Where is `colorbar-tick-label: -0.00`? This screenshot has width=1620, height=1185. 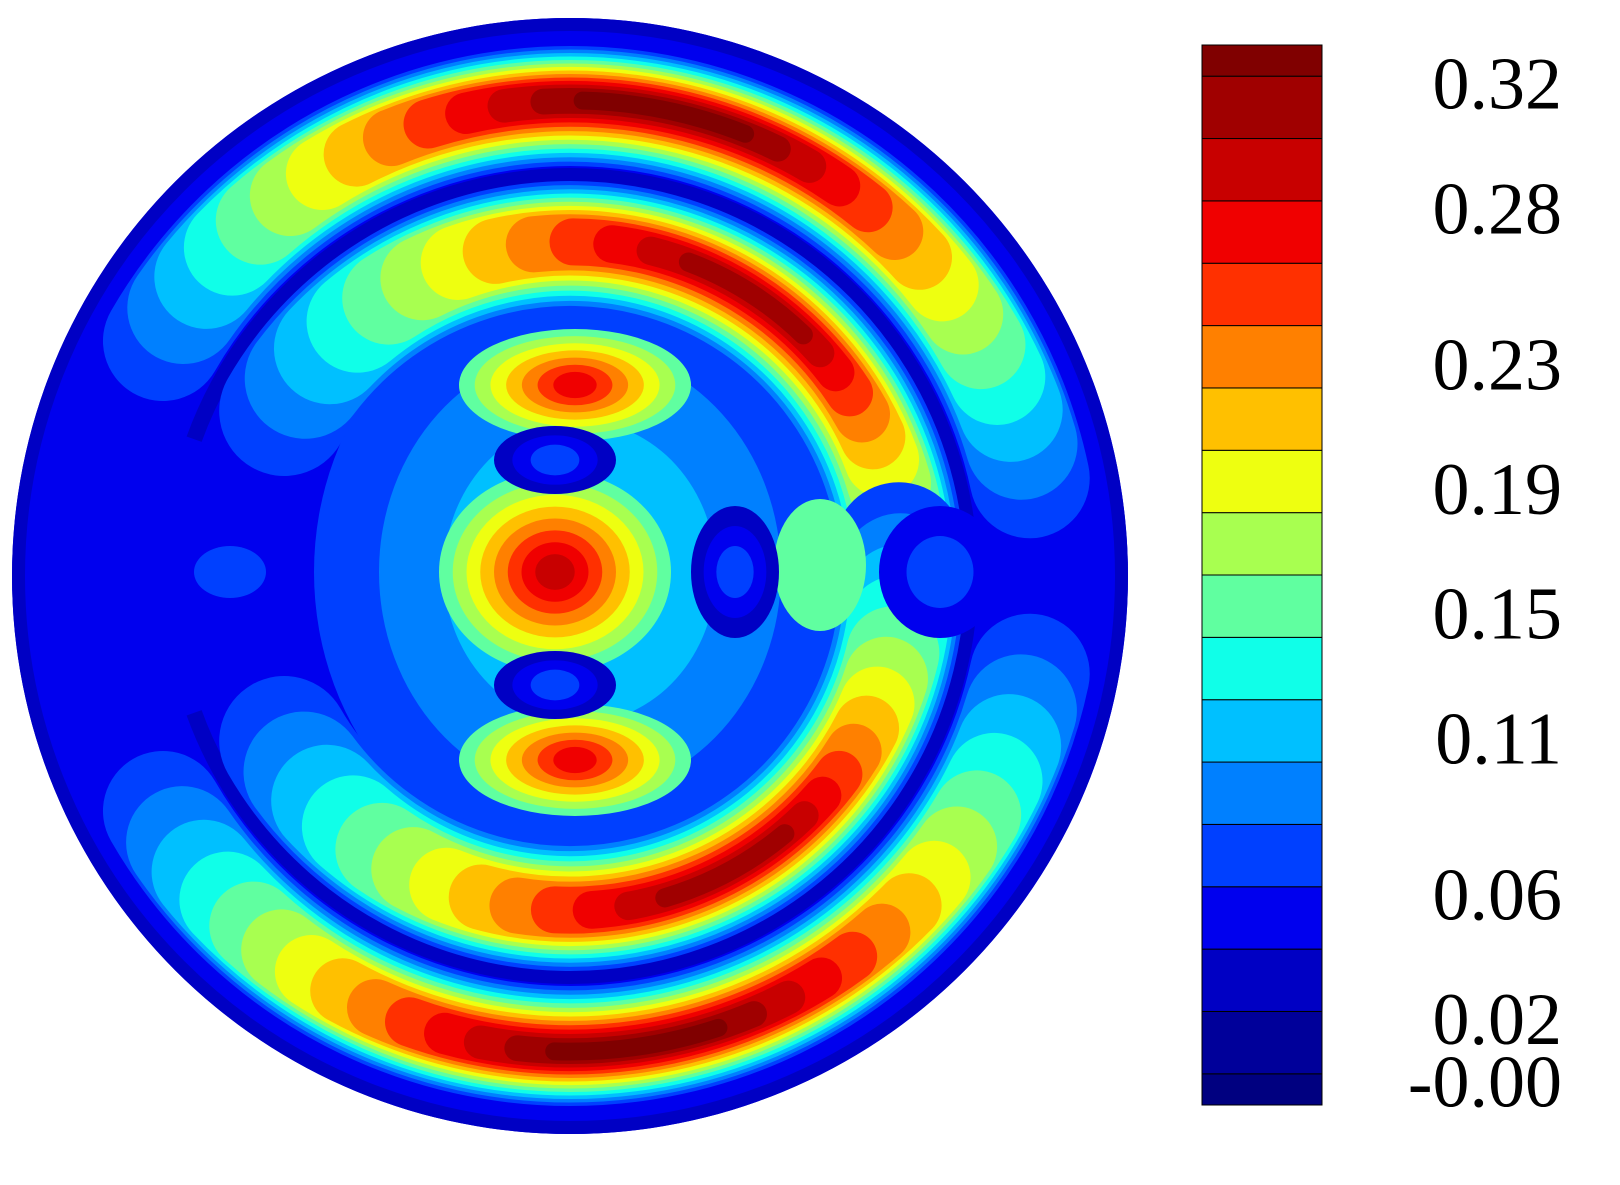
colorbar-tick-label: -0.00 is located at coordinates (1485, 1082).